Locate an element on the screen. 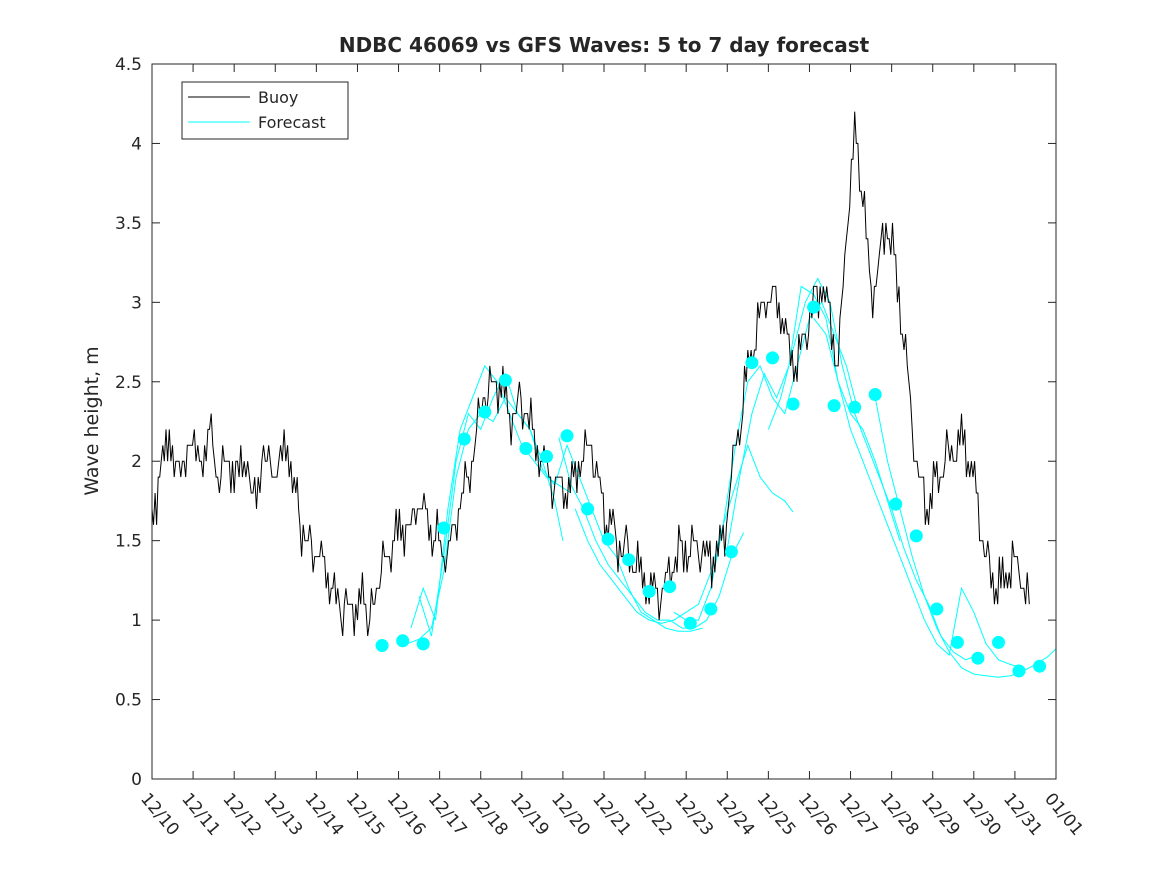 The image size is (1167, 875). y-tick-label: 4 is located at coordinates (136, 144).